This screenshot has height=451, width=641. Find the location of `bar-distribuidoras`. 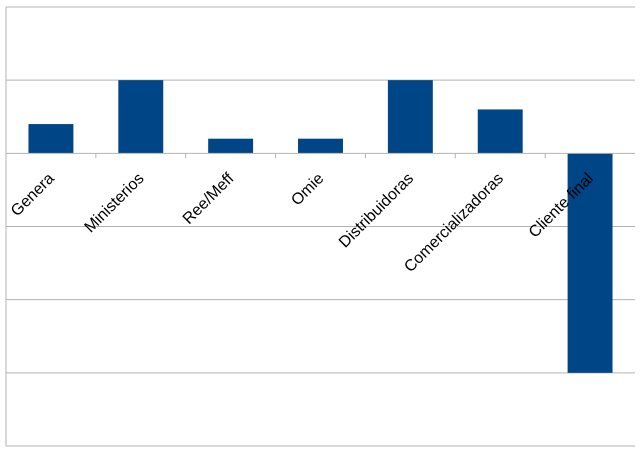

bar-distribuidoras is located at coordinates (410, 117).